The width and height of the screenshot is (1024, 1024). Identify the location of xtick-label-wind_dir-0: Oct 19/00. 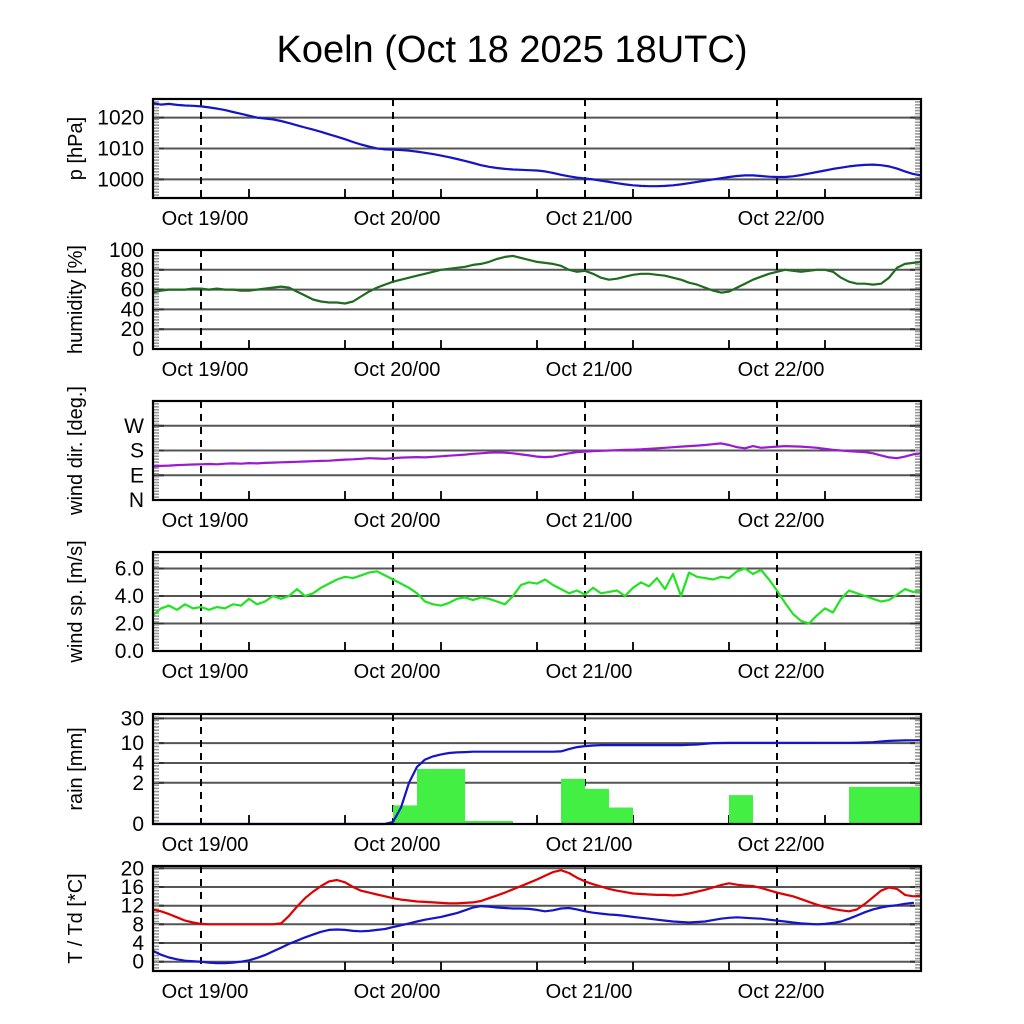
(205, 521).